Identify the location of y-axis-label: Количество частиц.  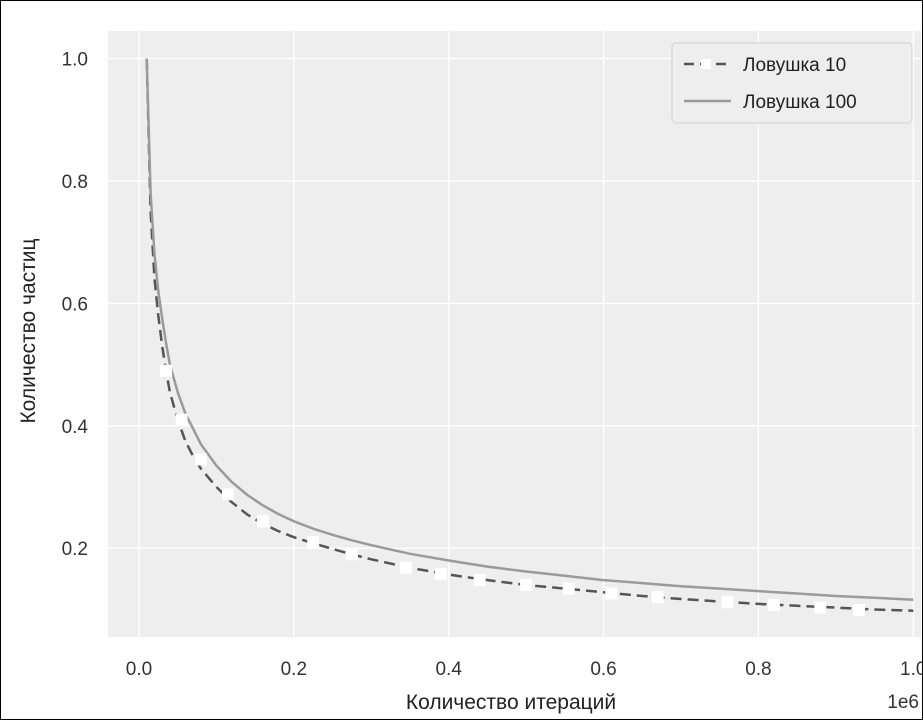
(28, 330).